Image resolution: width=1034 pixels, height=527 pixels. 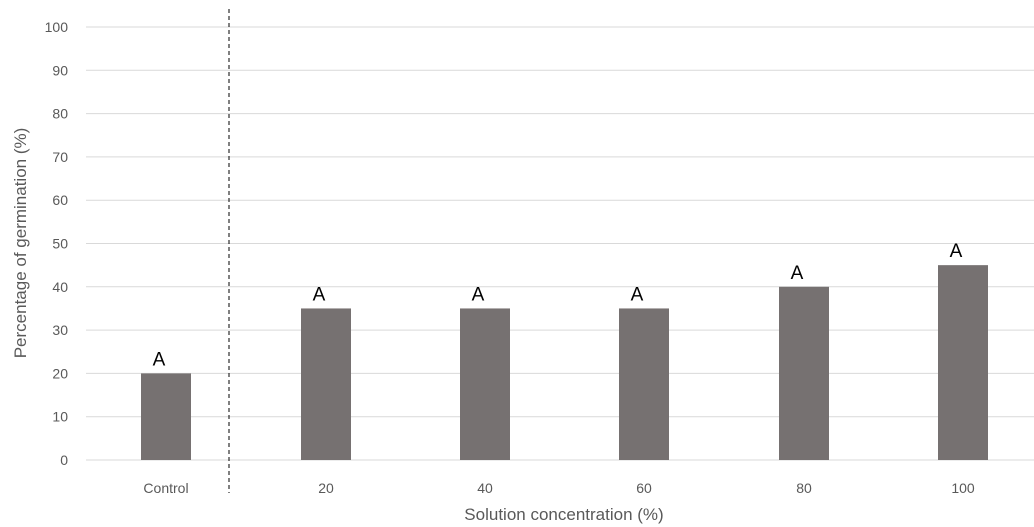 What do you see at coordinates (60, 70) in the screenshot?
I see `y-tick-label: 90` at bounding box center [60, 70].